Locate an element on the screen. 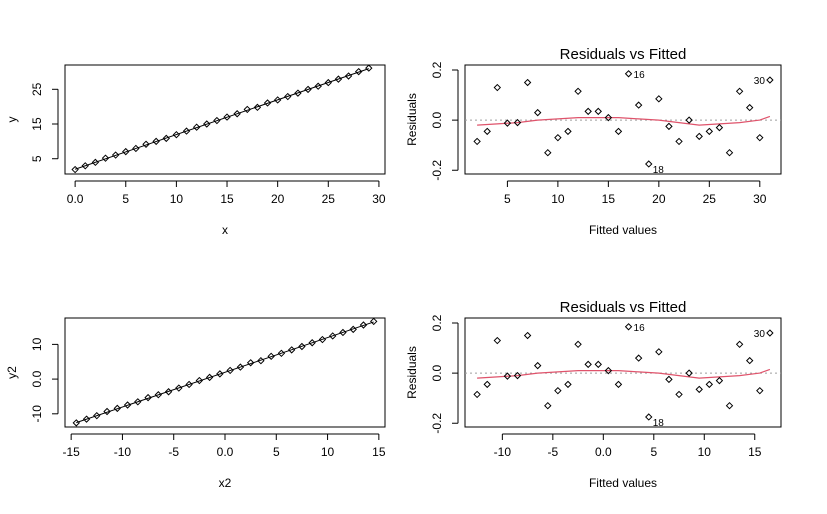 Image resolution: width=827 pixels, height=514 pixels. x-tick-label: -5 is located at coordinates (552, 452).